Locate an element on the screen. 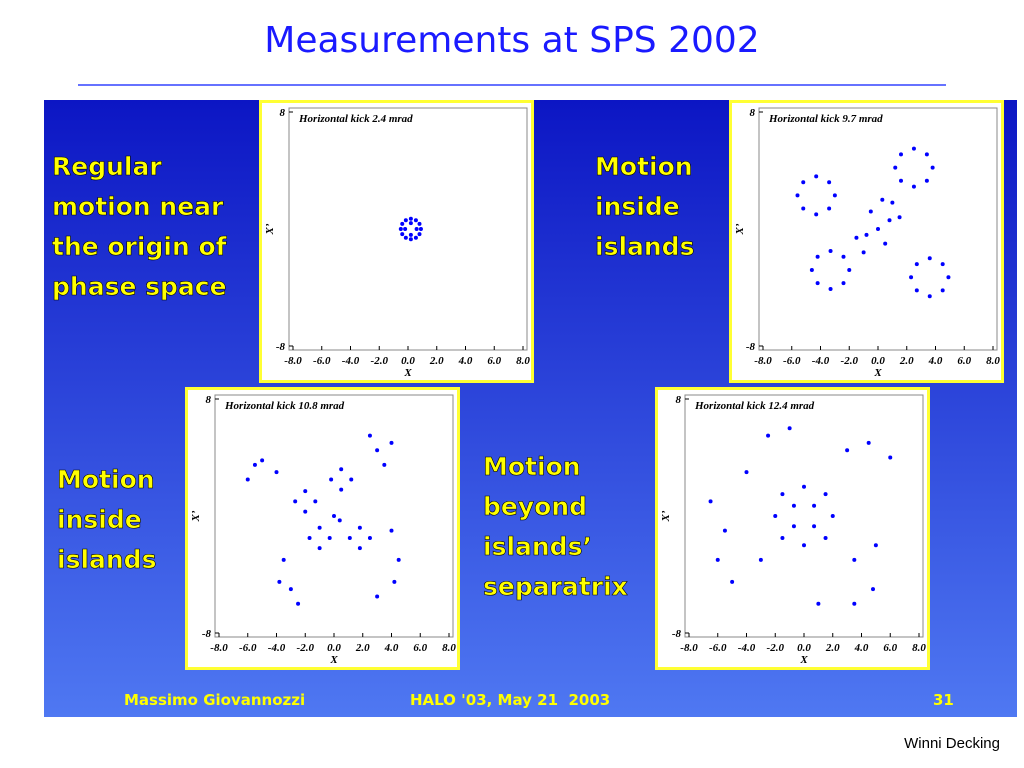  x-tick-label: 0.0 is located at coordinates (804, 648).